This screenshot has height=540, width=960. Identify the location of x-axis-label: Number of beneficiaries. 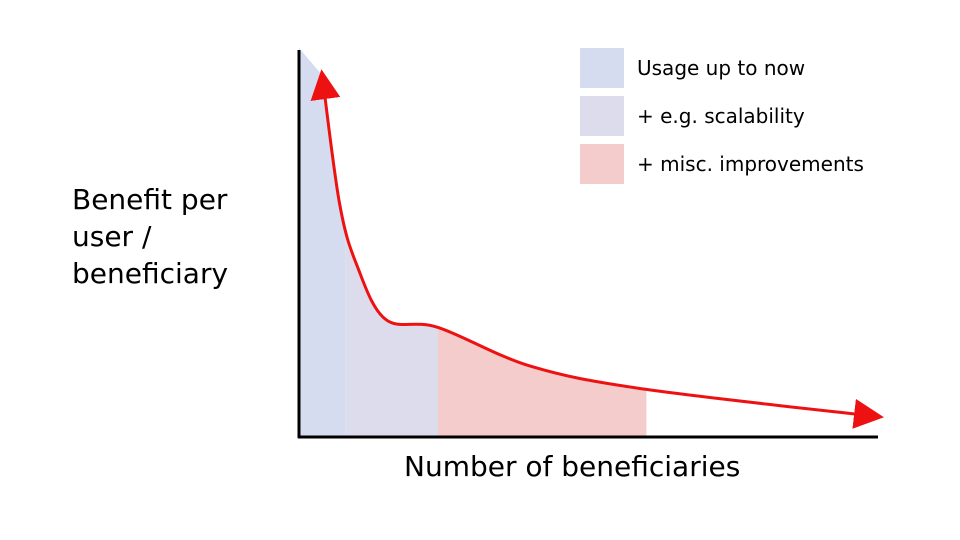
(572, 466).